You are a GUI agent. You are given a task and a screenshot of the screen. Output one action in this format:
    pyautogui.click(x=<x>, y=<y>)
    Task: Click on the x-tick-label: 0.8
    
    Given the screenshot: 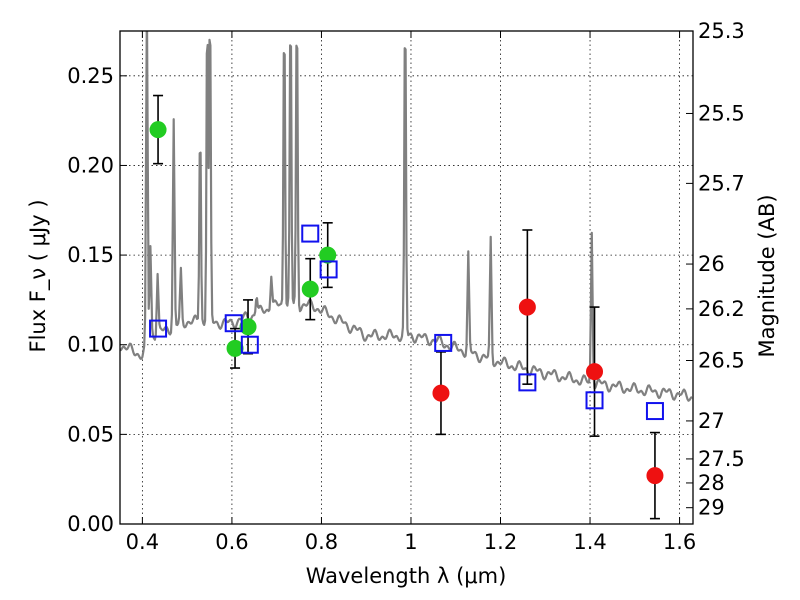 What is the action you would take?
    pyautogui.click(x=321, y=542)
    